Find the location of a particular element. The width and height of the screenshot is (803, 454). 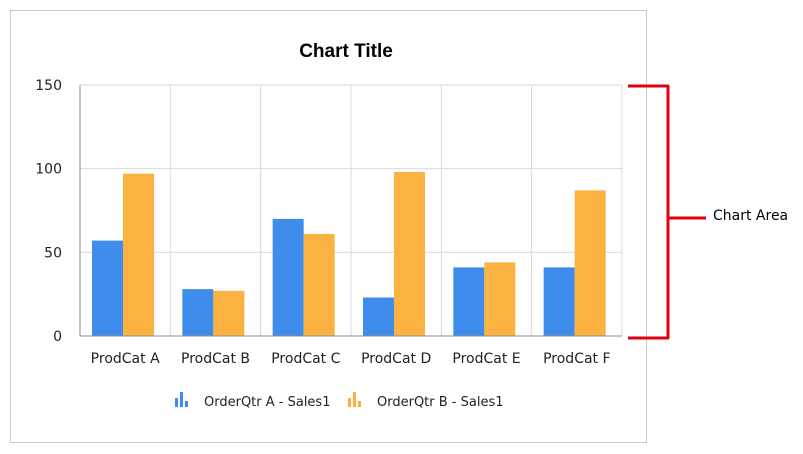

x-tick-label: ProdCat E is located at coordinates (486, 359).